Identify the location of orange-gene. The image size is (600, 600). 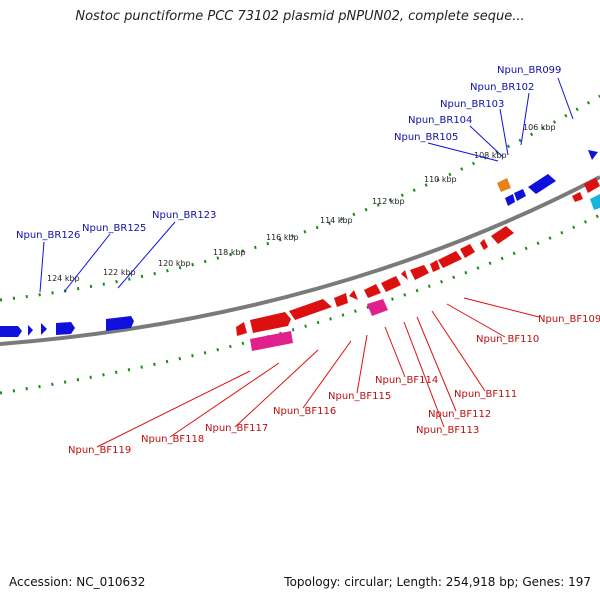
(504, 185).